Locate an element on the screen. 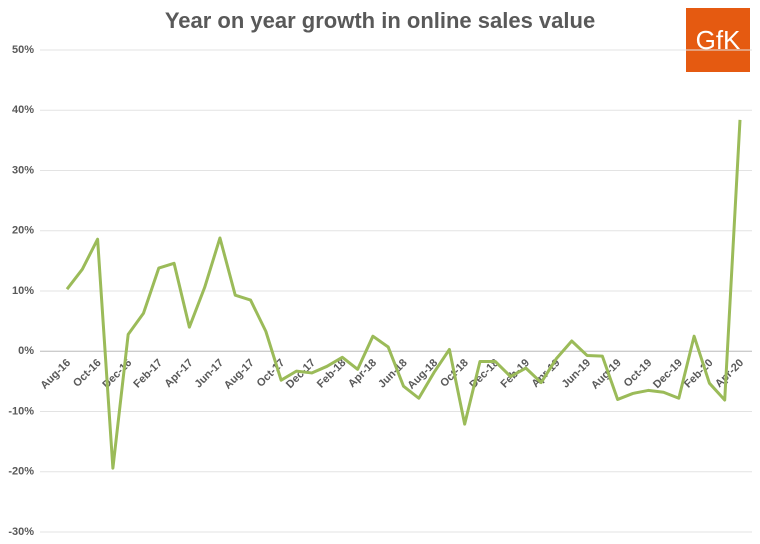  y-tick-label: 20% is located at coordinates (23, 231).